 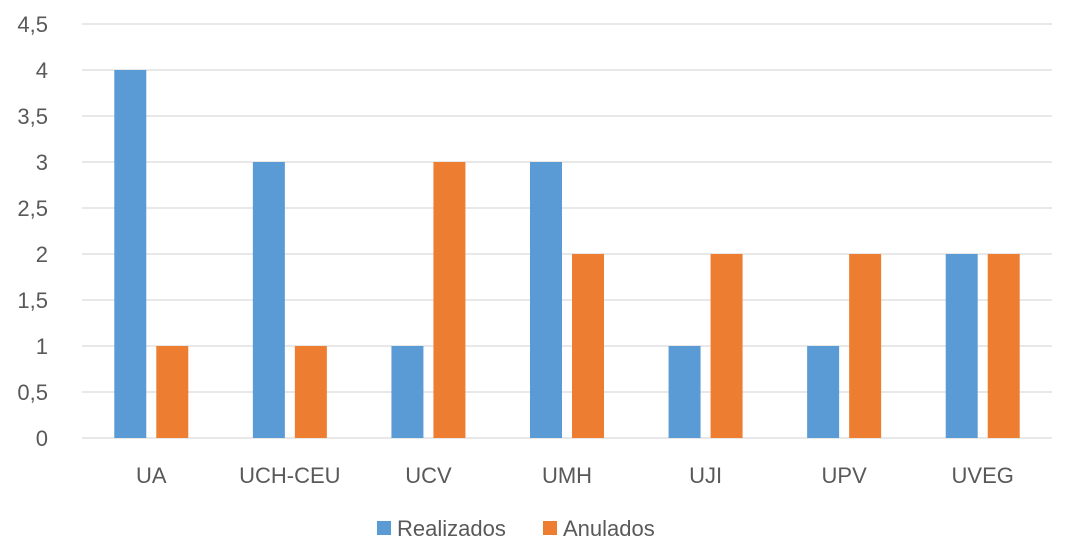 What do you see at coordinates (684, 392) in the screenshot?
I see `bar-realizados-uji` at bounding box center [684, 392].